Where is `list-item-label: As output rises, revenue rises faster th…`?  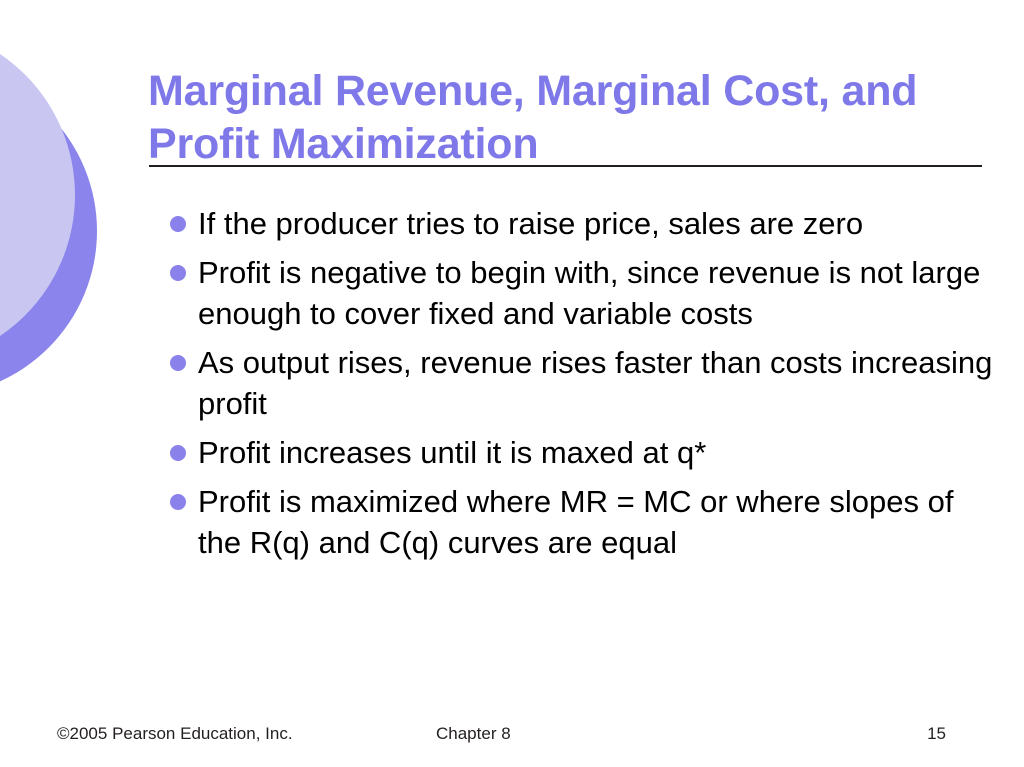 list-item-label: As output rises, revenue rises faster th… is located at coordinates (595, 383).